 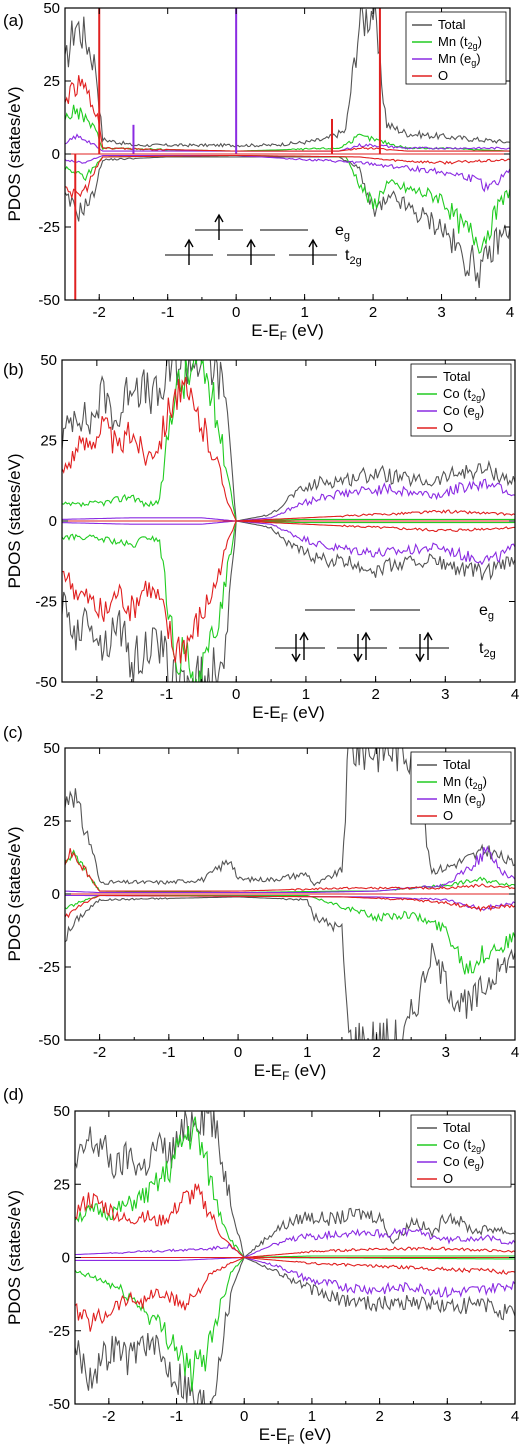 I want to click on panel-label: (c), so click(x=13, y=732).